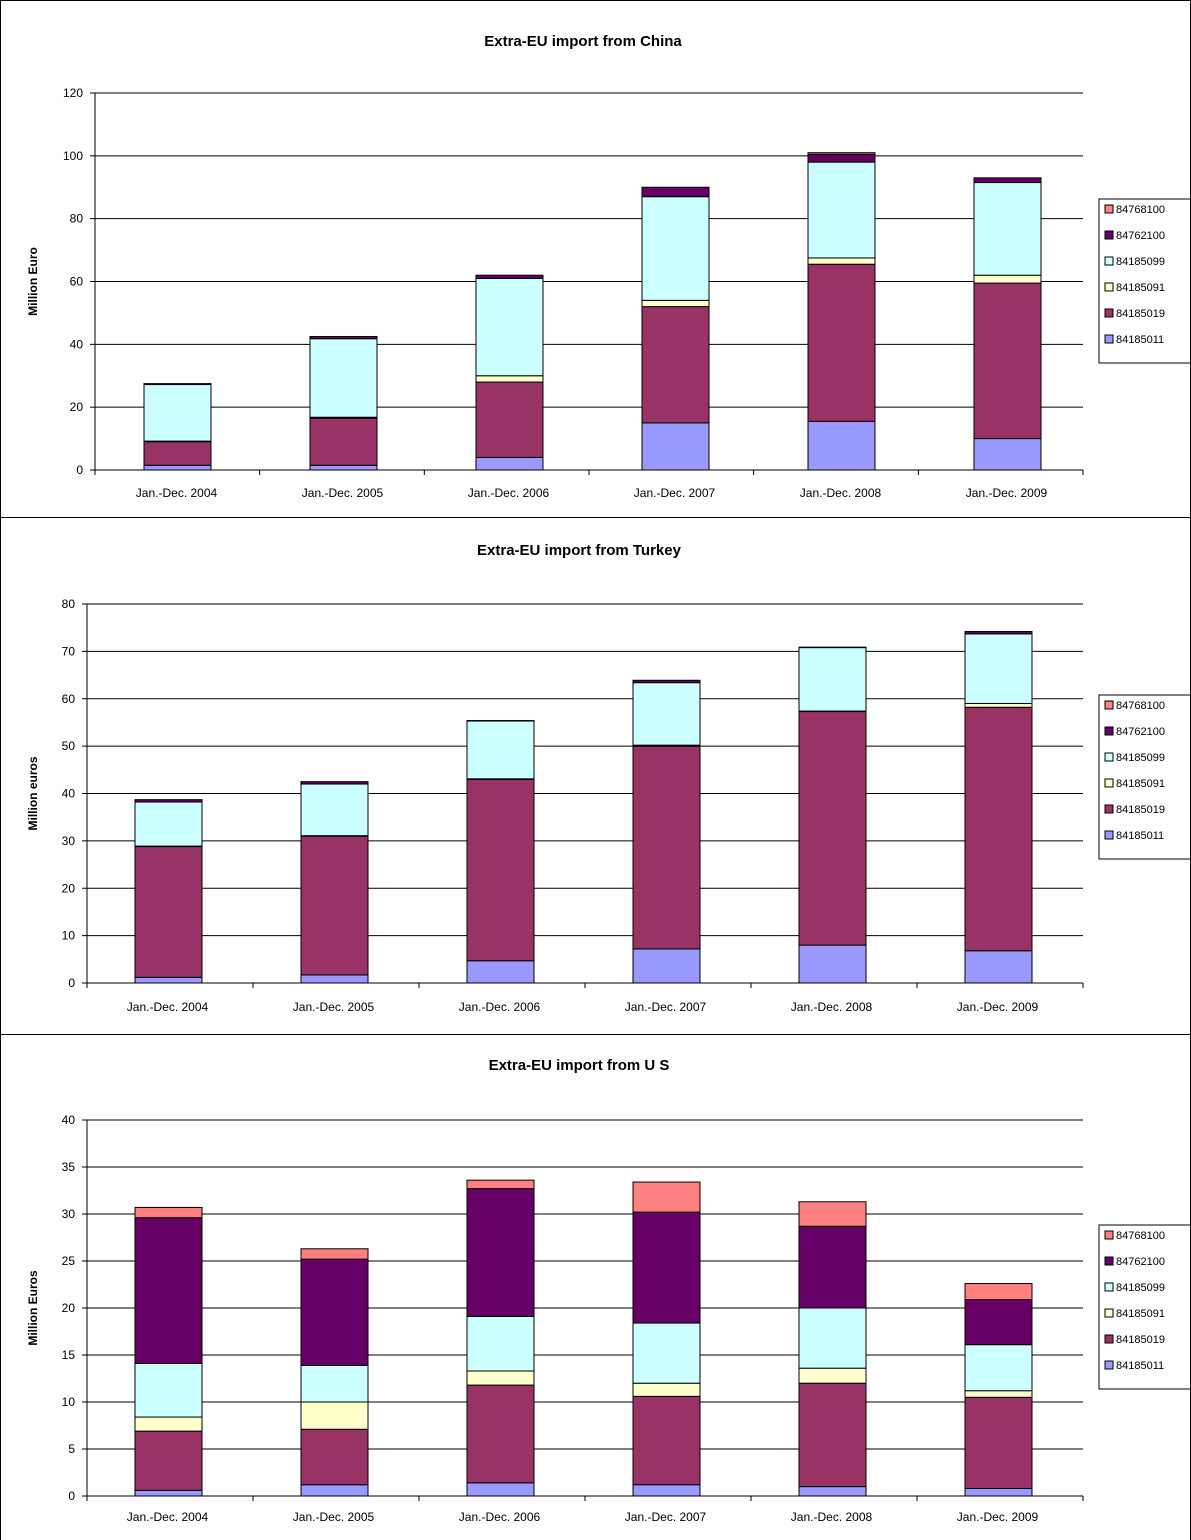  What do you see at coordinates (71, 1449) in the screenshot?
I see `y-tick-label: 5` at bounding box center [71, 1449].